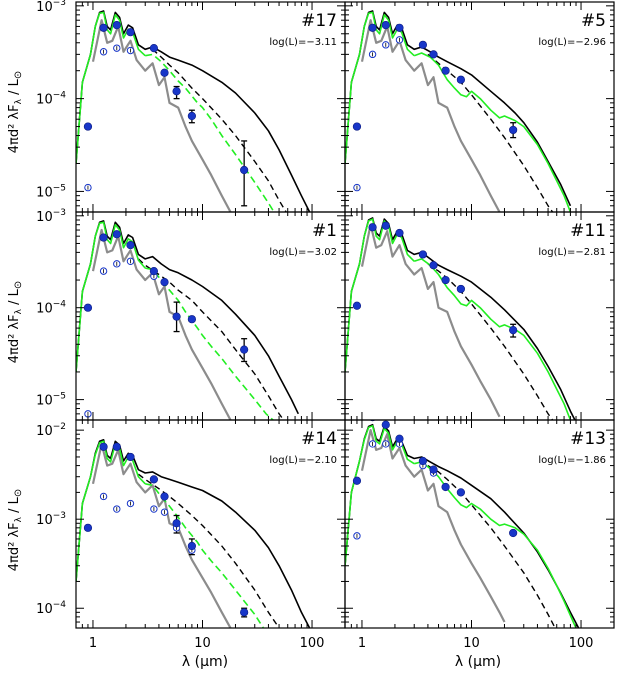  Describe the element at coordinates (51, 430) in the screenshot. I see `y-tick-label: 10⁻²` at that location.